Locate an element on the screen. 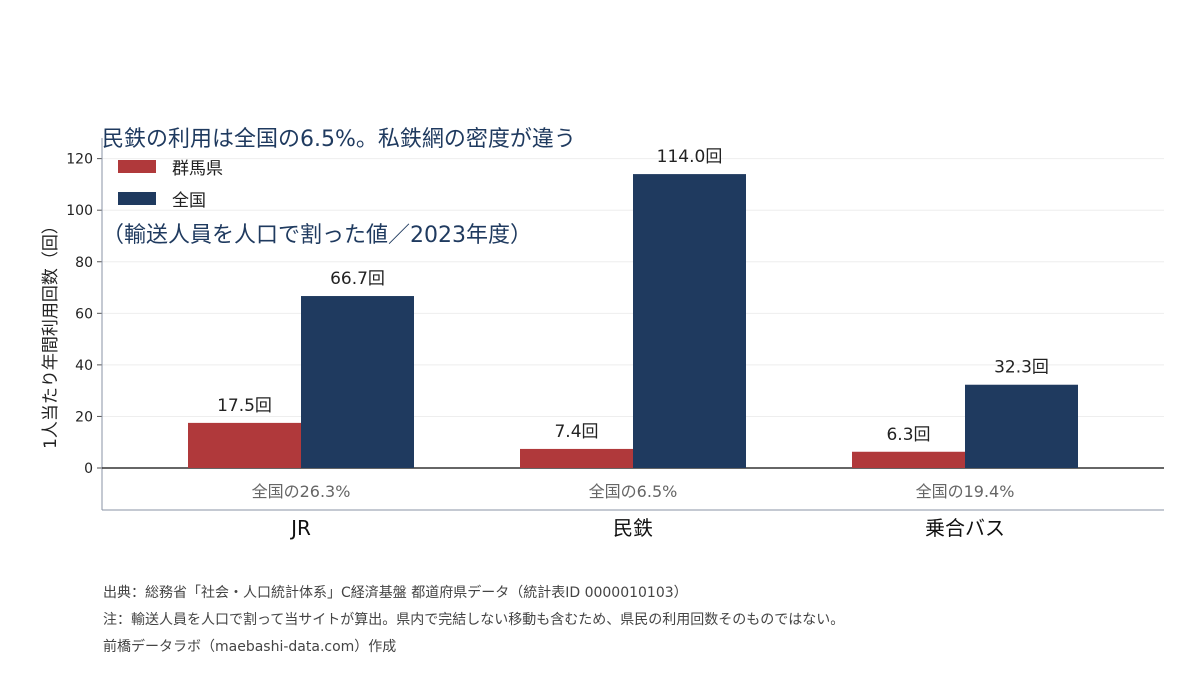  legend-swatch-national is located at coordinates (137, 198).